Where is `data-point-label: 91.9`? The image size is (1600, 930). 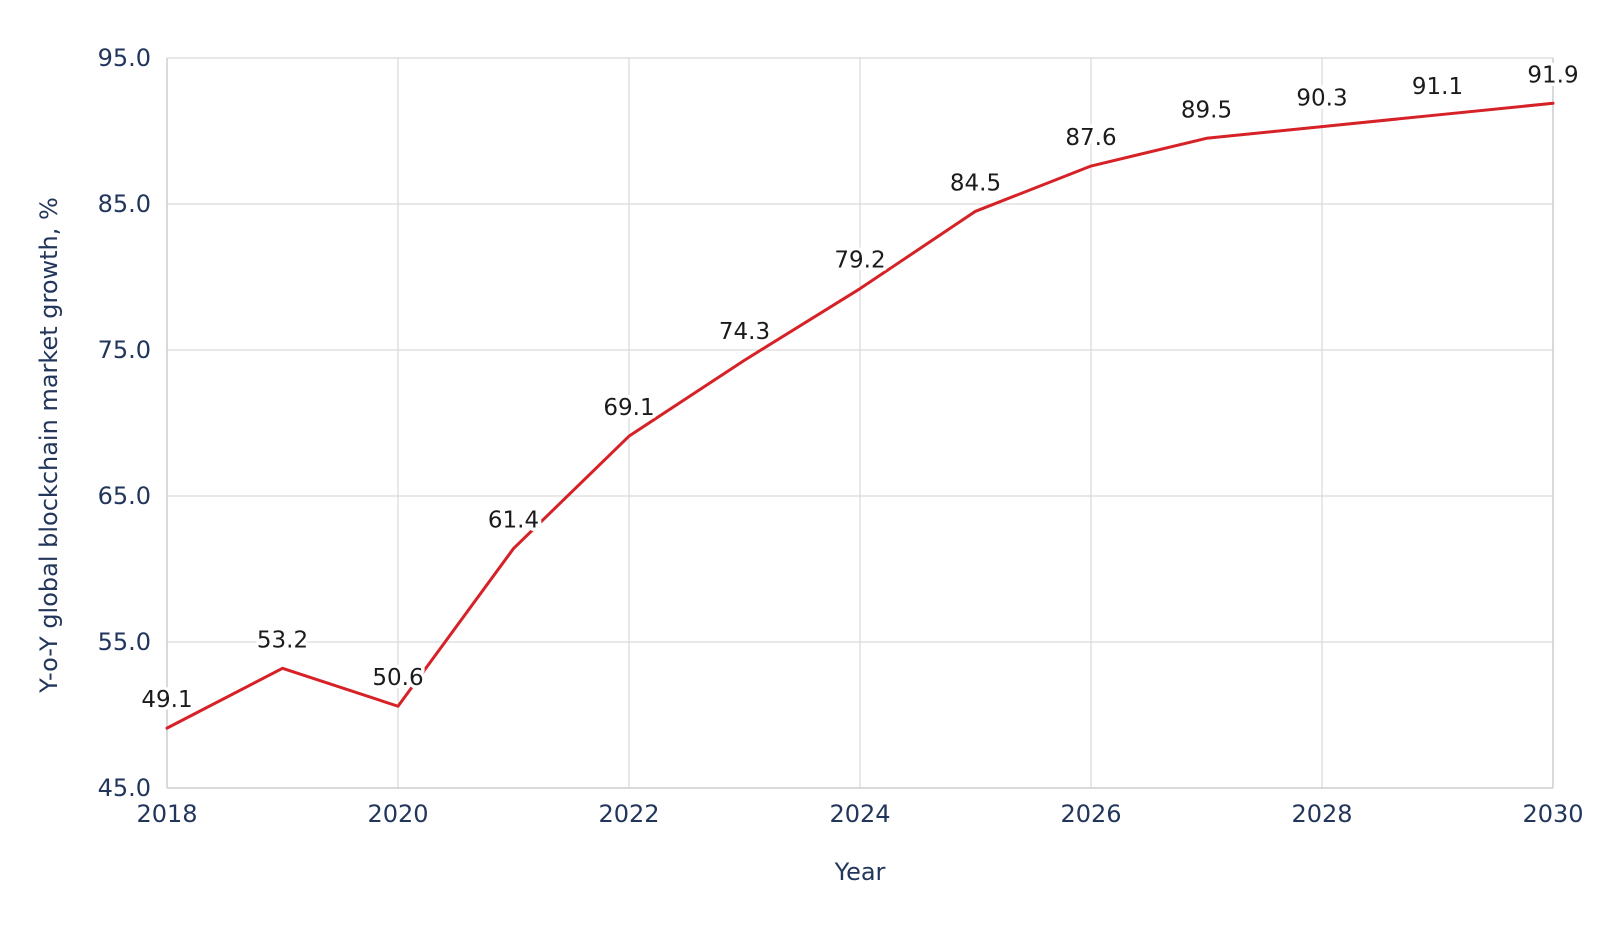 data-point-label: 91.9 is located at coordinates (1552, 75).